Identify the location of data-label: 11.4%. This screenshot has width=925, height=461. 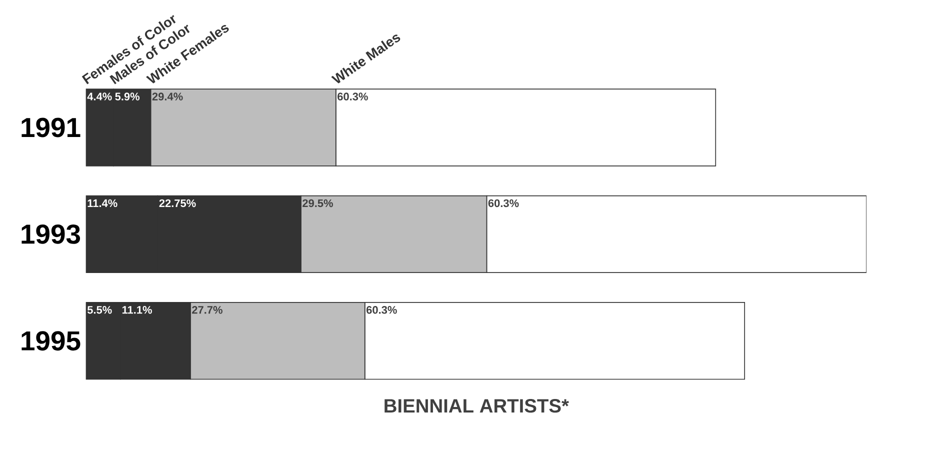
(103, 204).